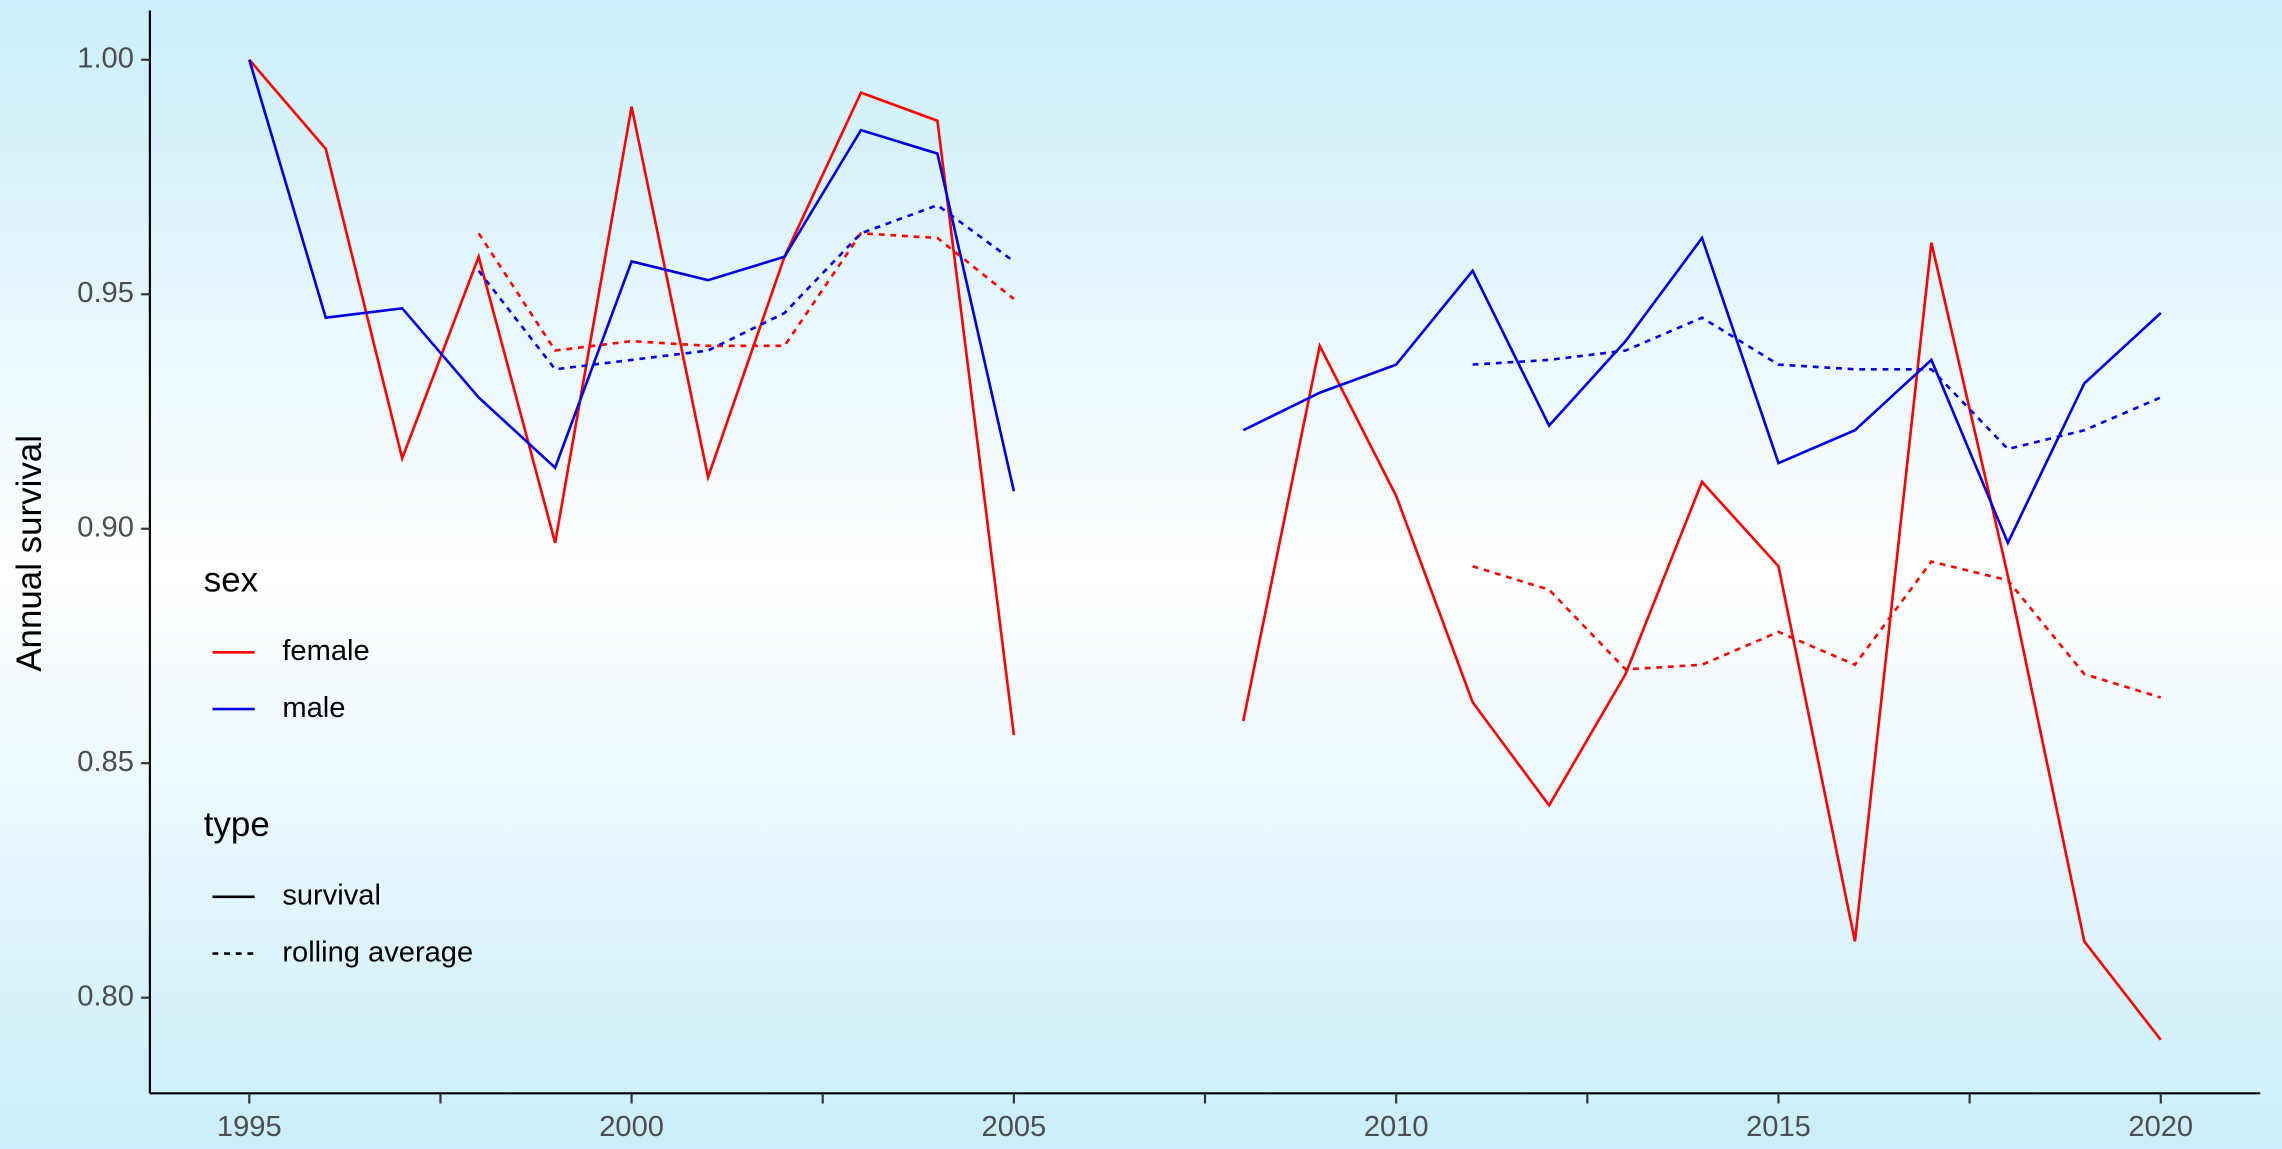 The image size is (2282, 1149). I want to click on x-tick-label: 2015, so click(1778, 1127).